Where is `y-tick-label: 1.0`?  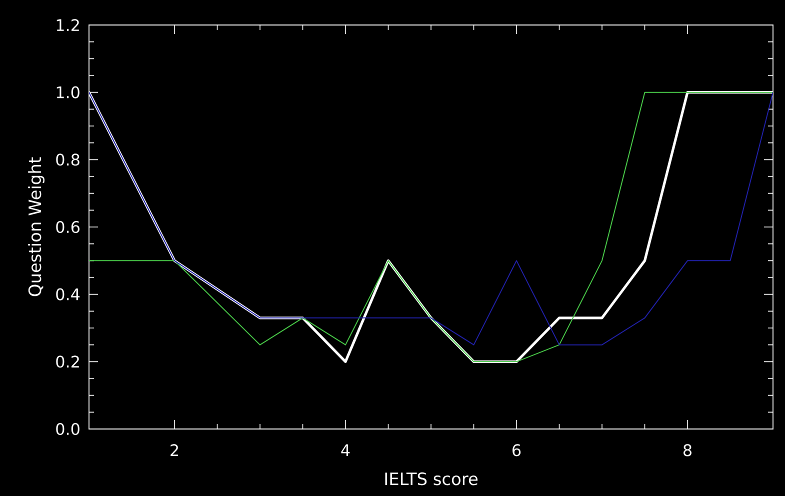
y-tick-label: 1.0 is located at coordinates (68, 92).